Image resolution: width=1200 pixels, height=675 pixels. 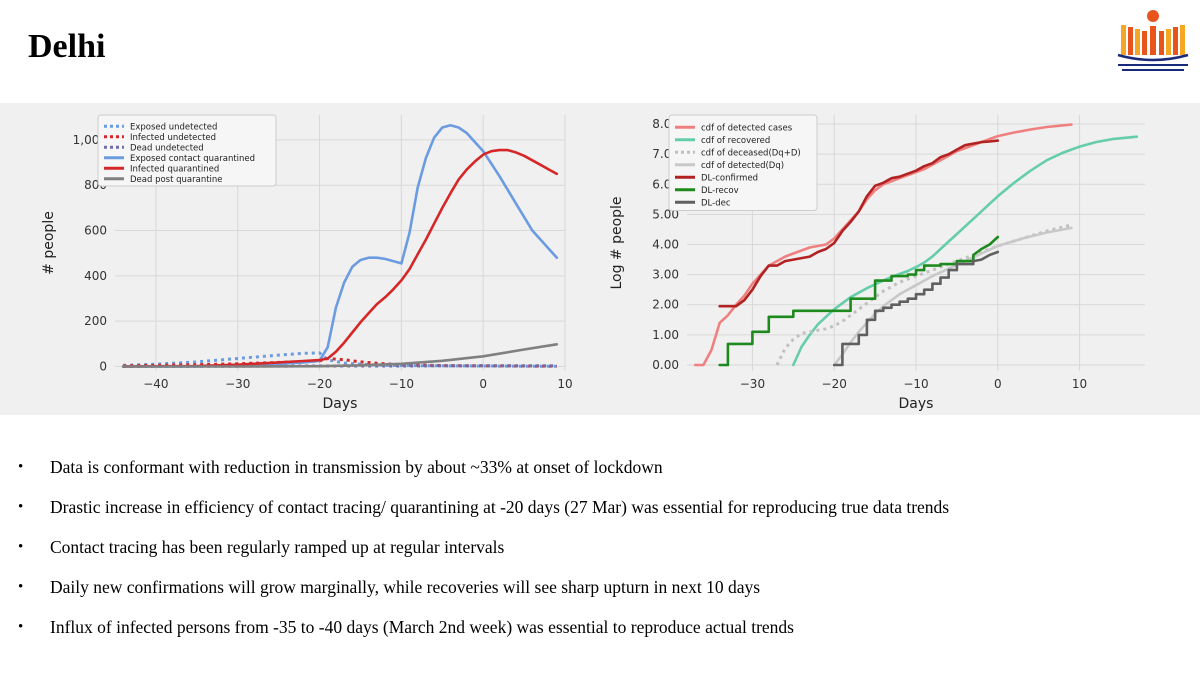 I want to click on logo-head, so click(x=1153, y=16).